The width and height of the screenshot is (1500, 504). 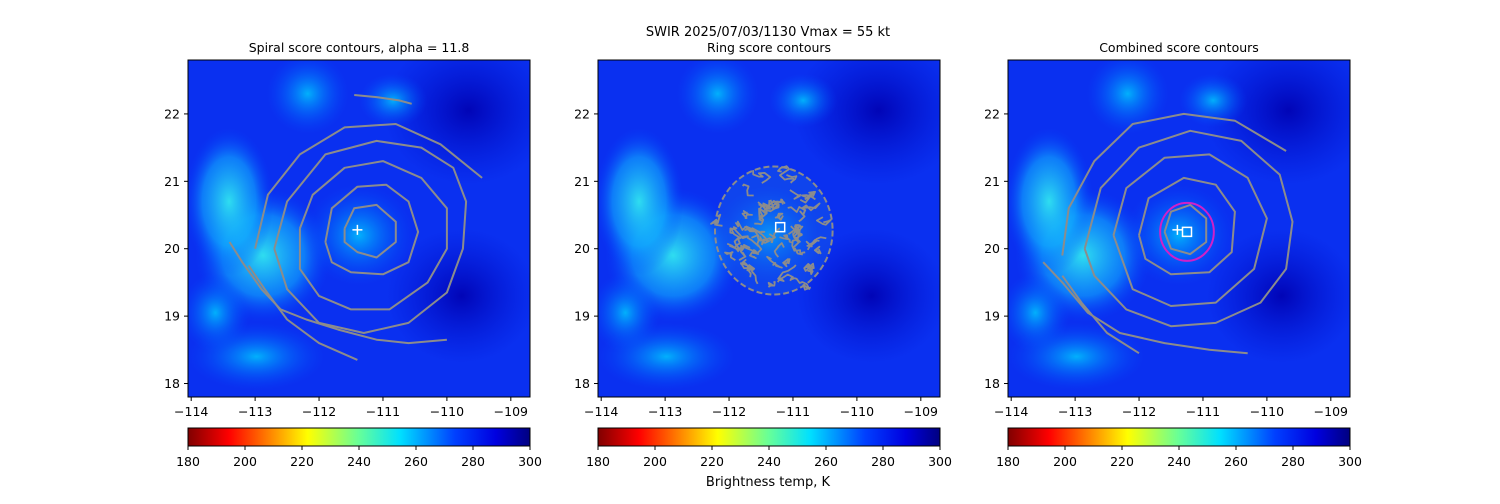 I want to click on colorbar-tick-label: 260, so click(x=416, y=461).